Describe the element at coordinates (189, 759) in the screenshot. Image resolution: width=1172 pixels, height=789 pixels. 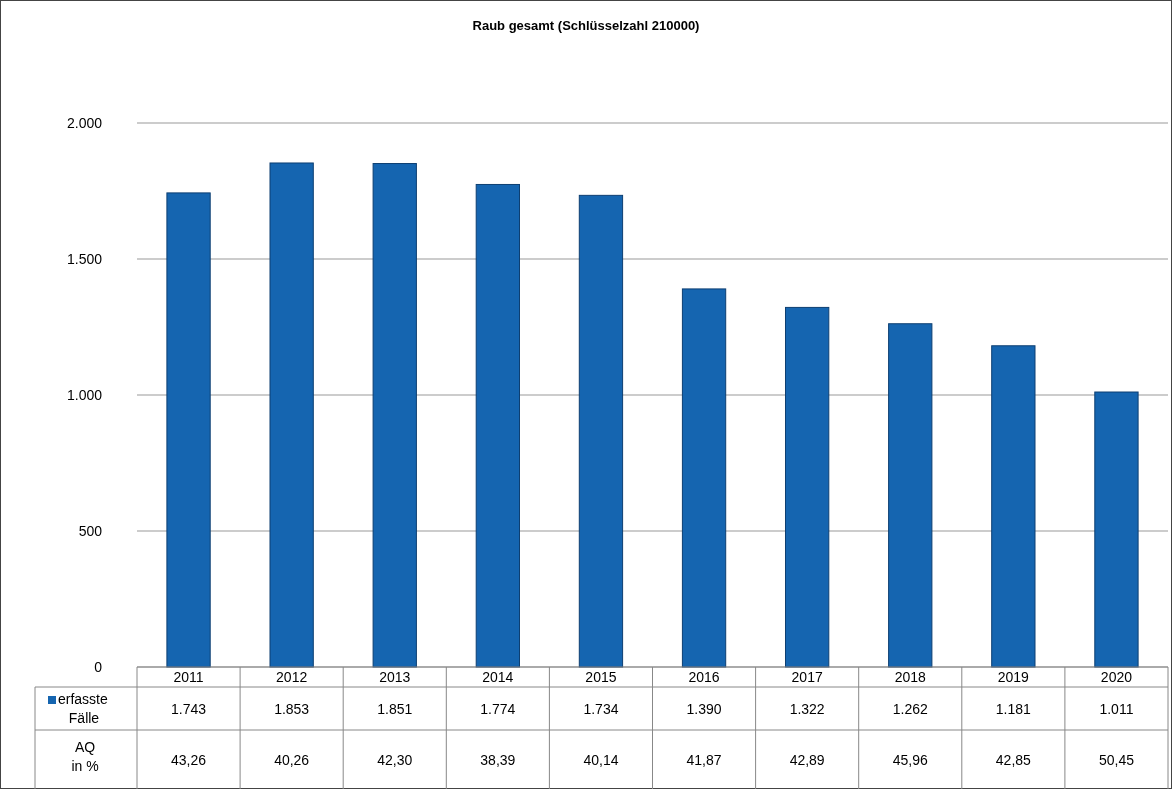
I see `text: 43,26` at that location.